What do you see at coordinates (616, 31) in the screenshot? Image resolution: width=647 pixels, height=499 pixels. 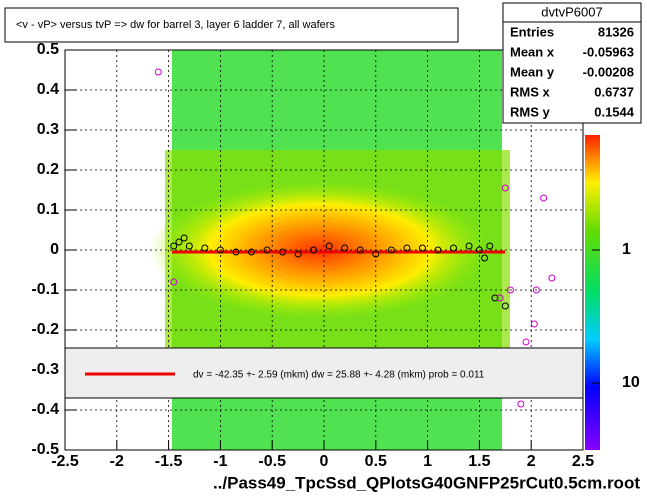 I see `stats-value: 81326` at bounding box center [616, 31].